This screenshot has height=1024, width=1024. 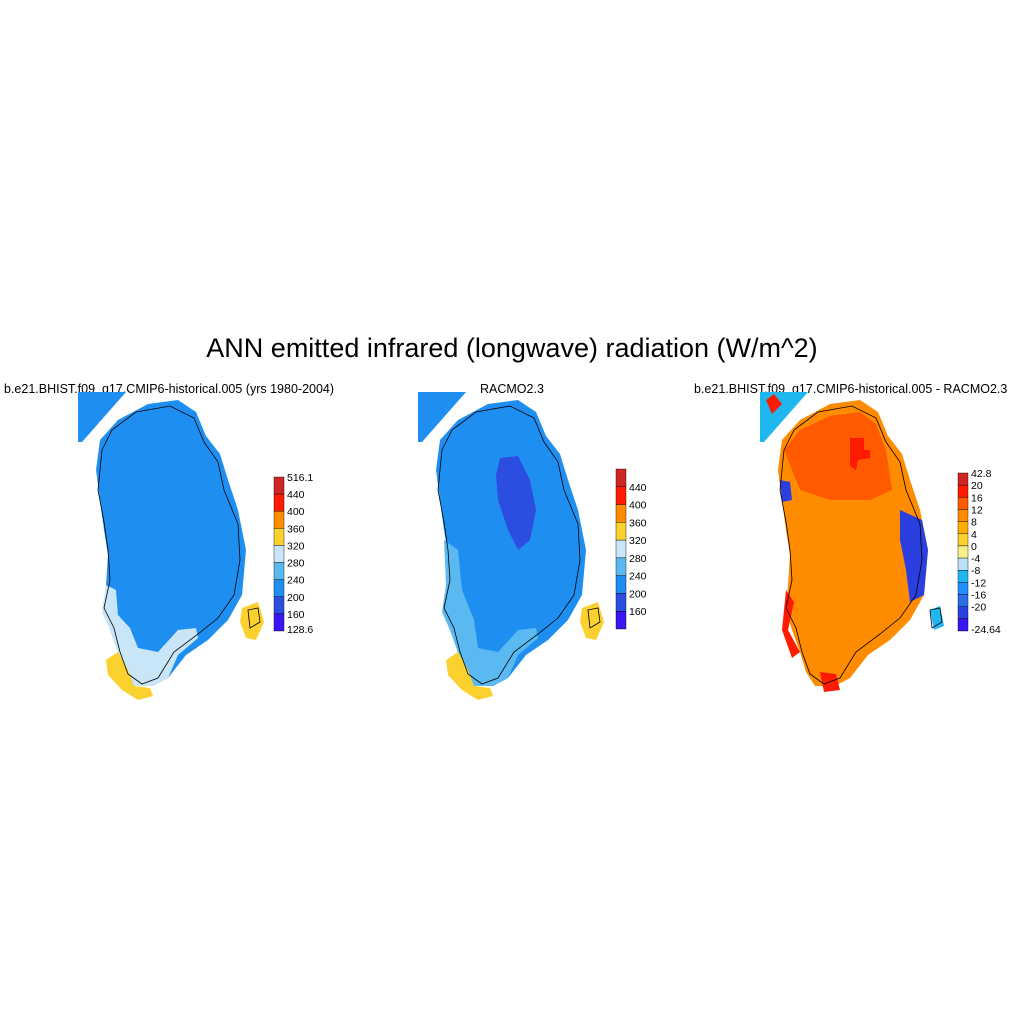 I want to click on colorbar-tick-label: -16, so click(x=978, y=596).